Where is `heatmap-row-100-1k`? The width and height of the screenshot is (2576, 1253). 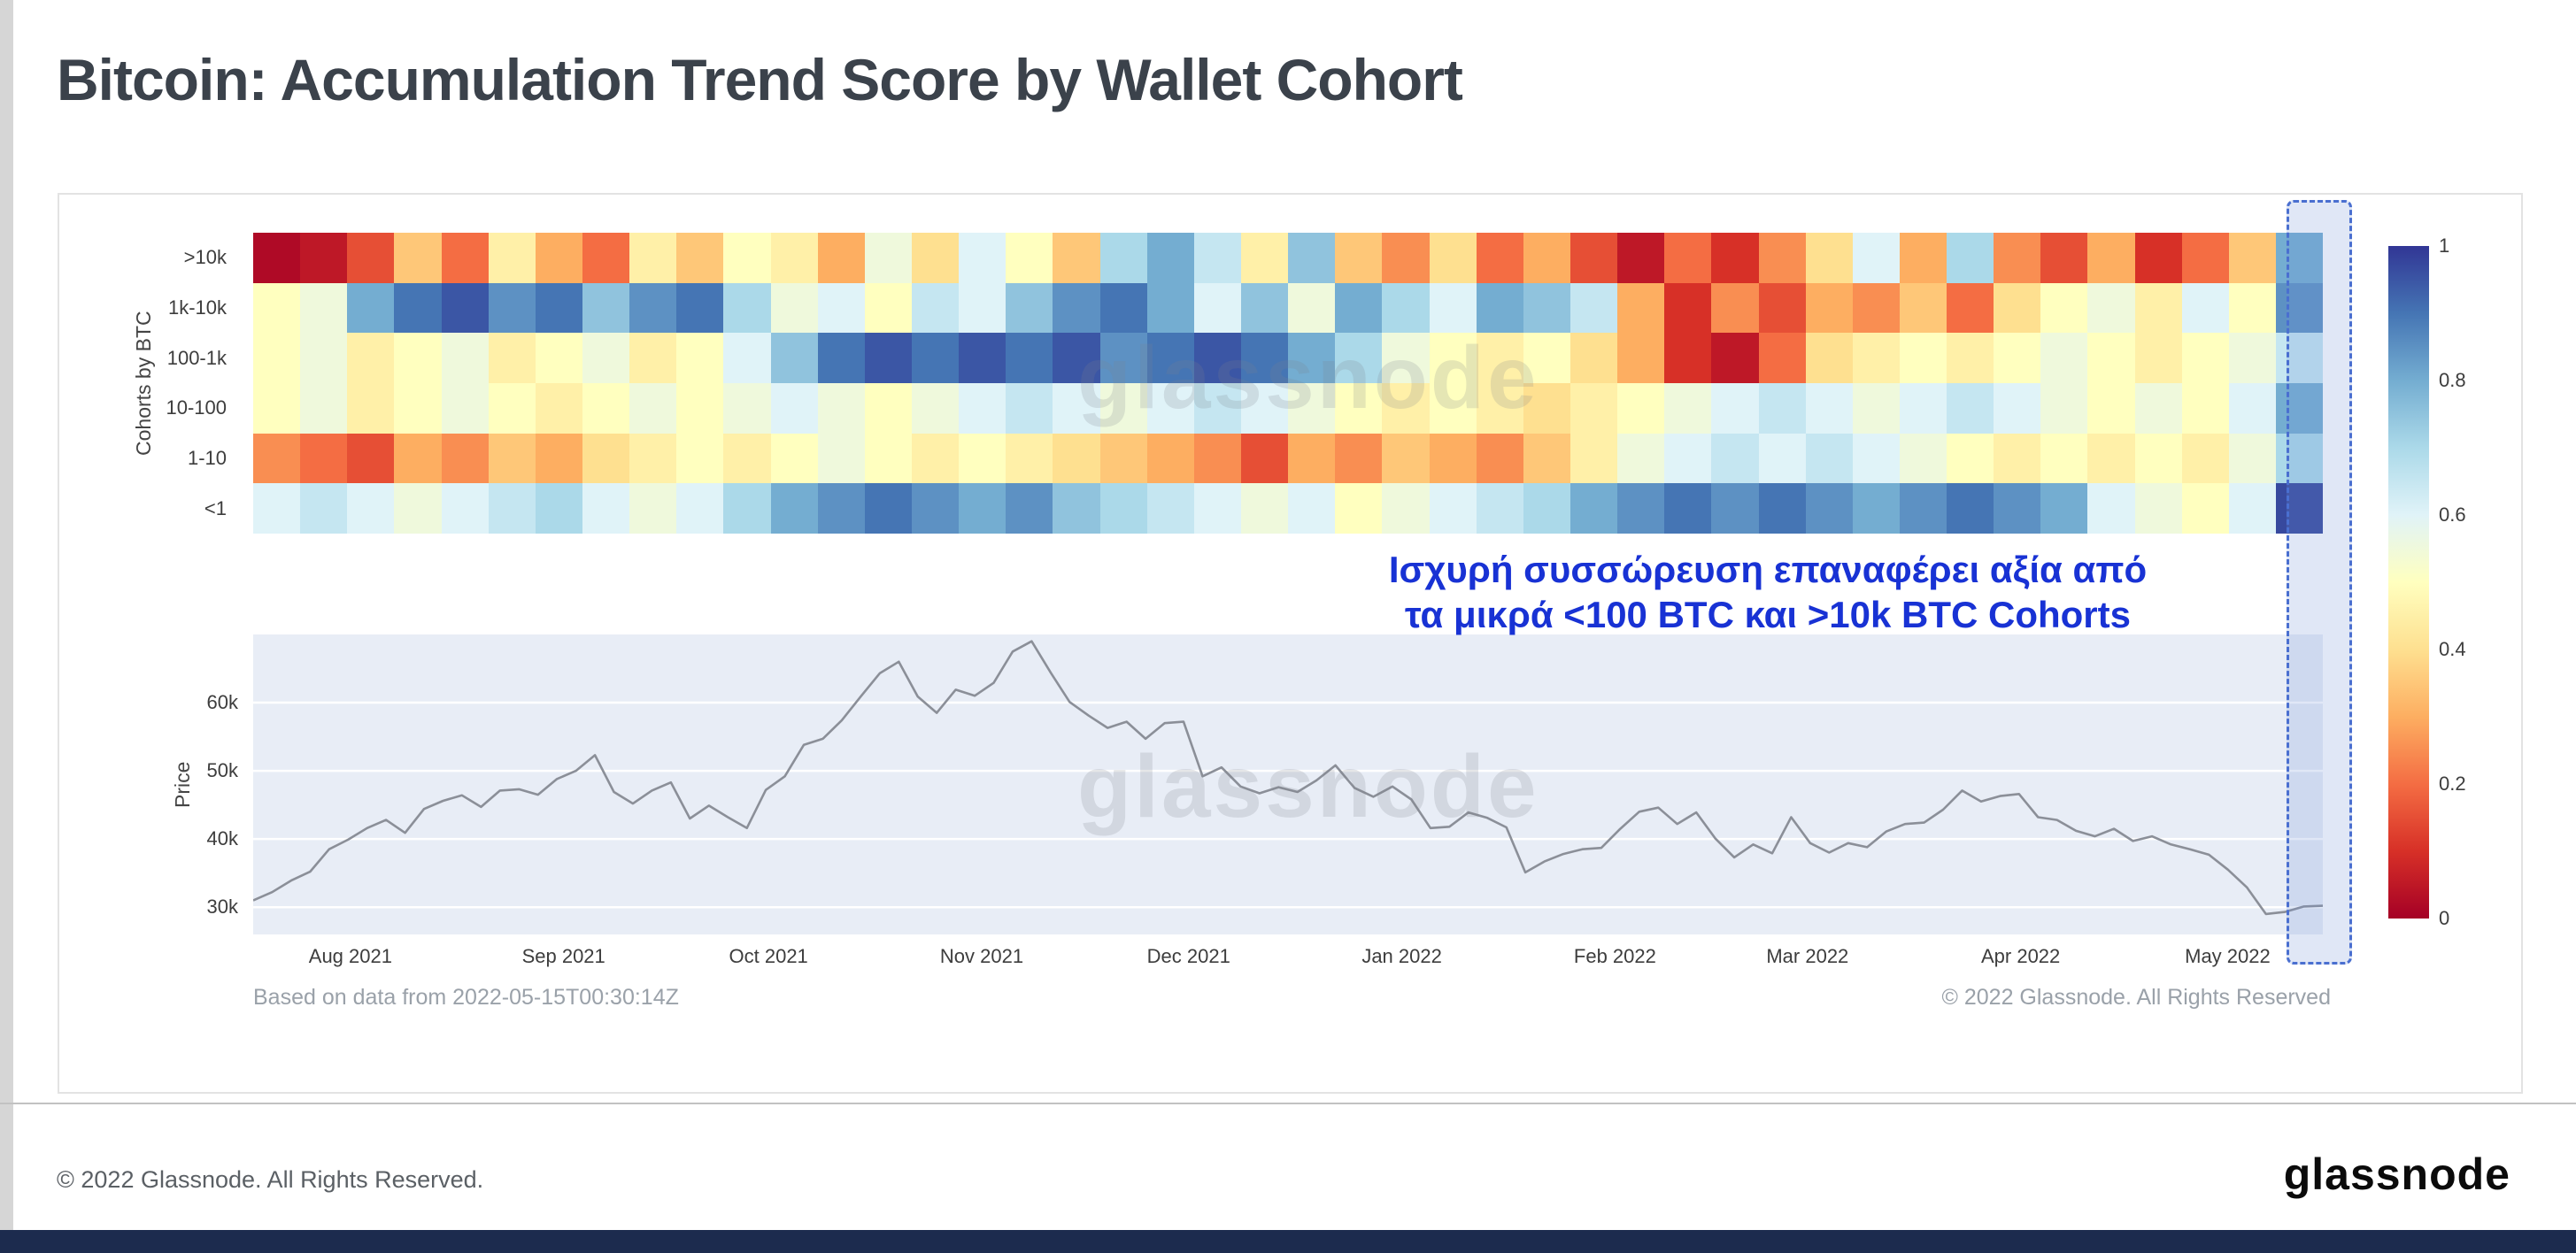
heatmap-row-100-1k is located at coordinates (1288, 359).